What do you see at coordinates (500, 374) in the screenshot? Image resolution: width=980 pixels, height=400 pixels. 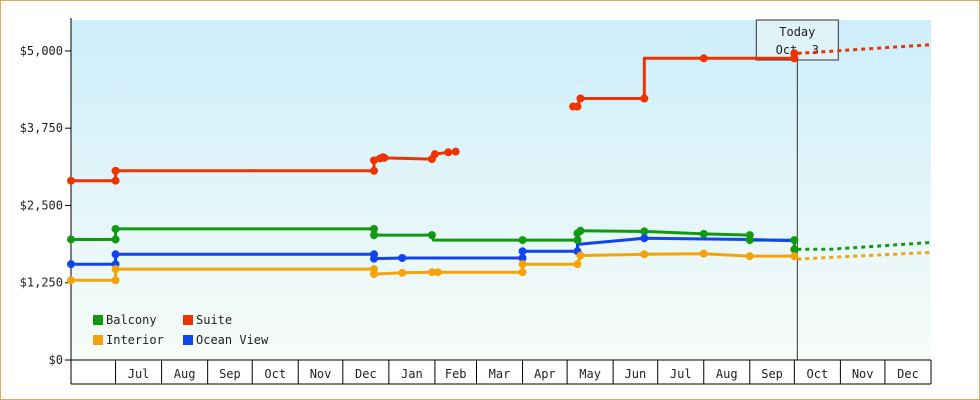 I see `x-tick-label: Mar` at bounding box center [500, 374].